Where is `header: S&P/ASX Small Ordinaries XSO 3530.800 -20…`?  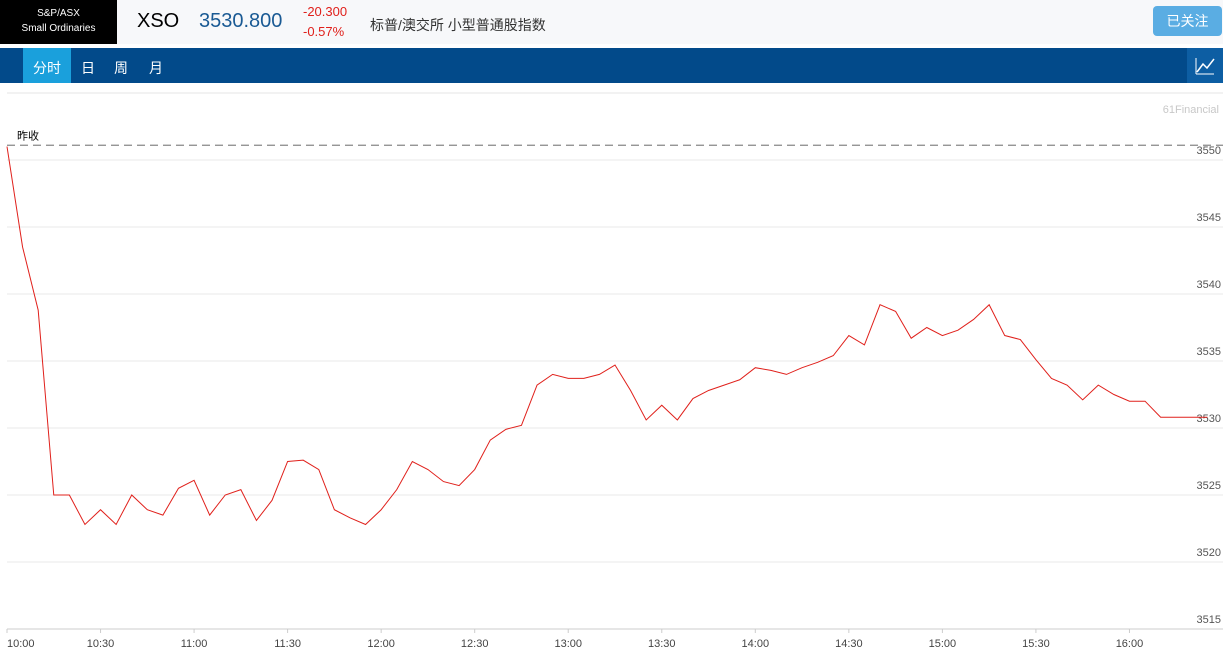 header: S&P/ASX Small Ordinaries XSO 3530.800 -20… is located at coordinates (611, 22).